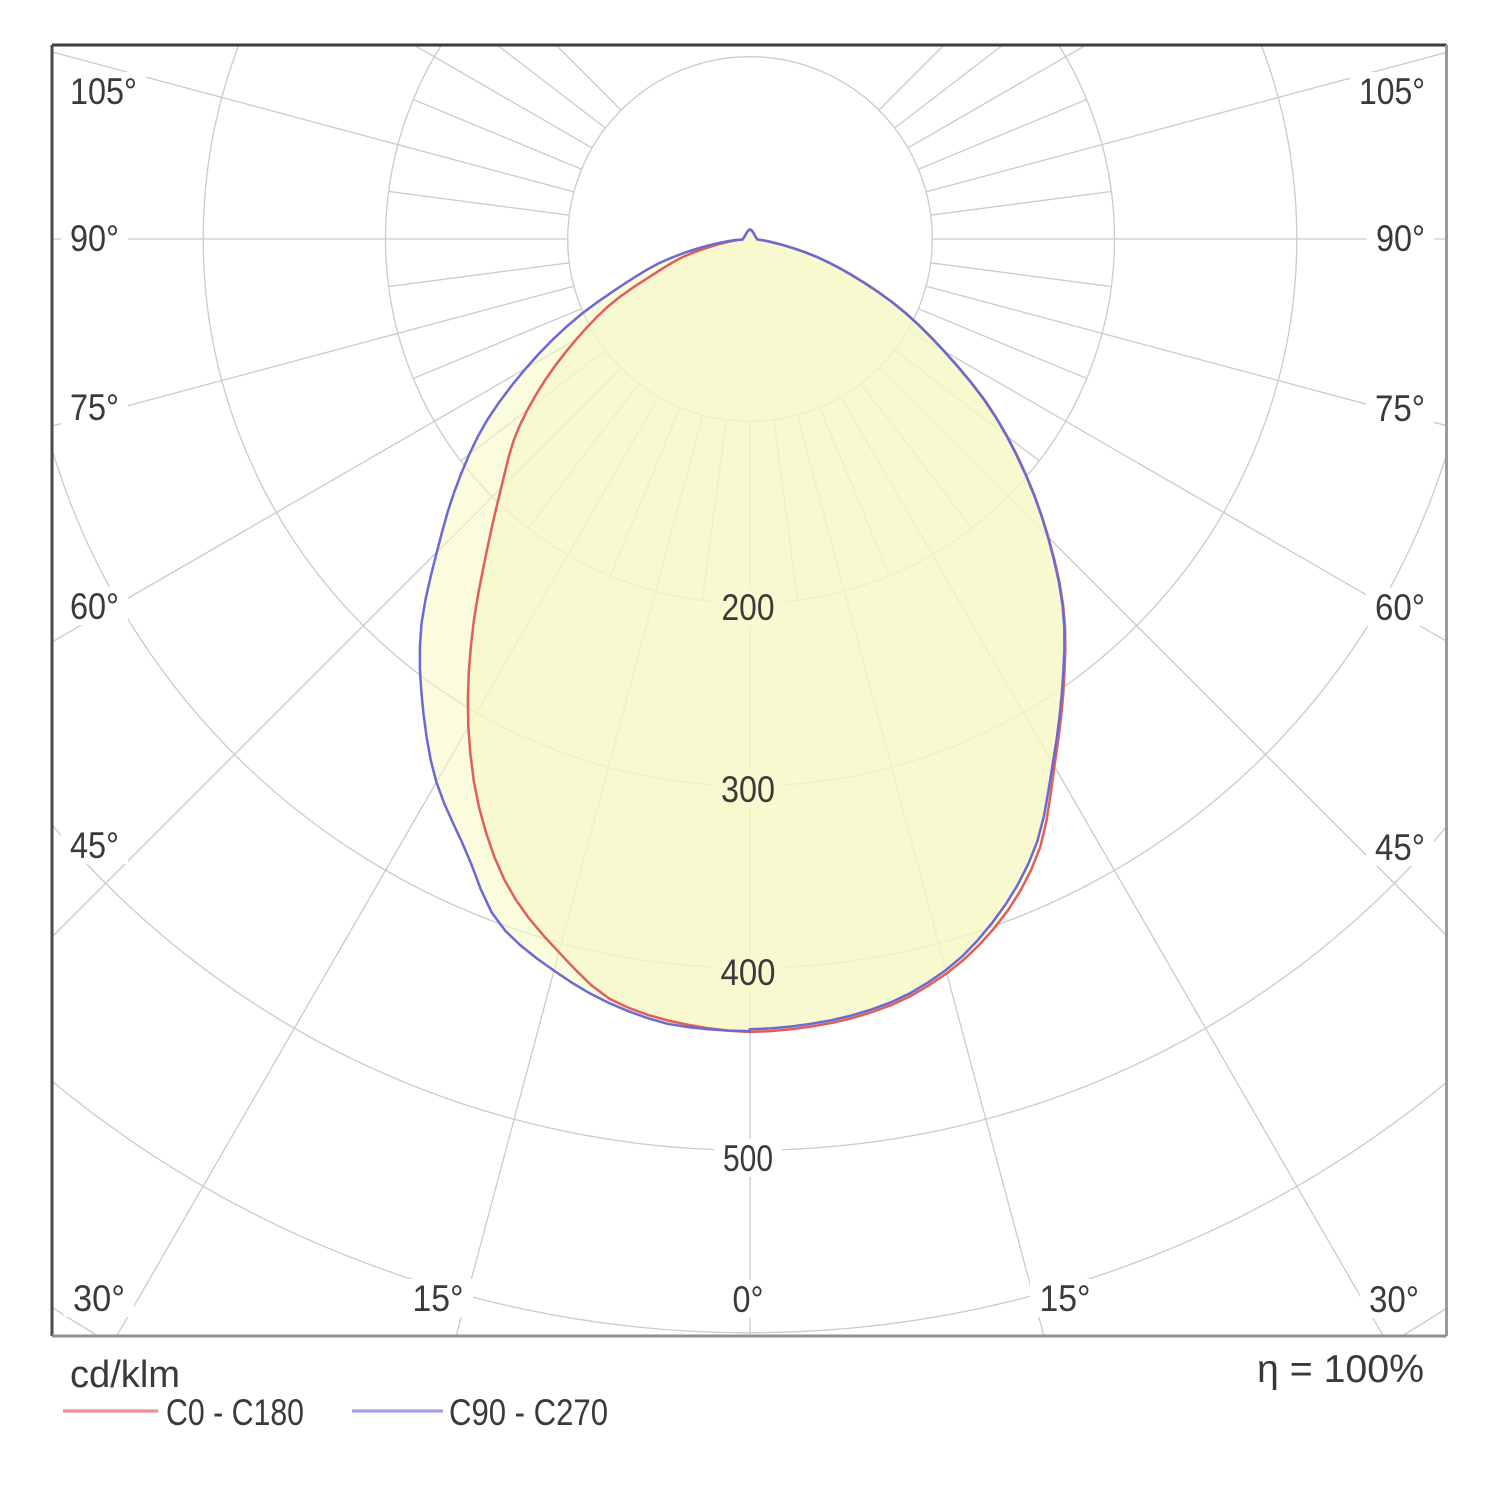 This screenshot has height=1505, width=1500. Describe the element at coordinates (748, 607) in the screenshot. I see `svg-text: 200` at that location.